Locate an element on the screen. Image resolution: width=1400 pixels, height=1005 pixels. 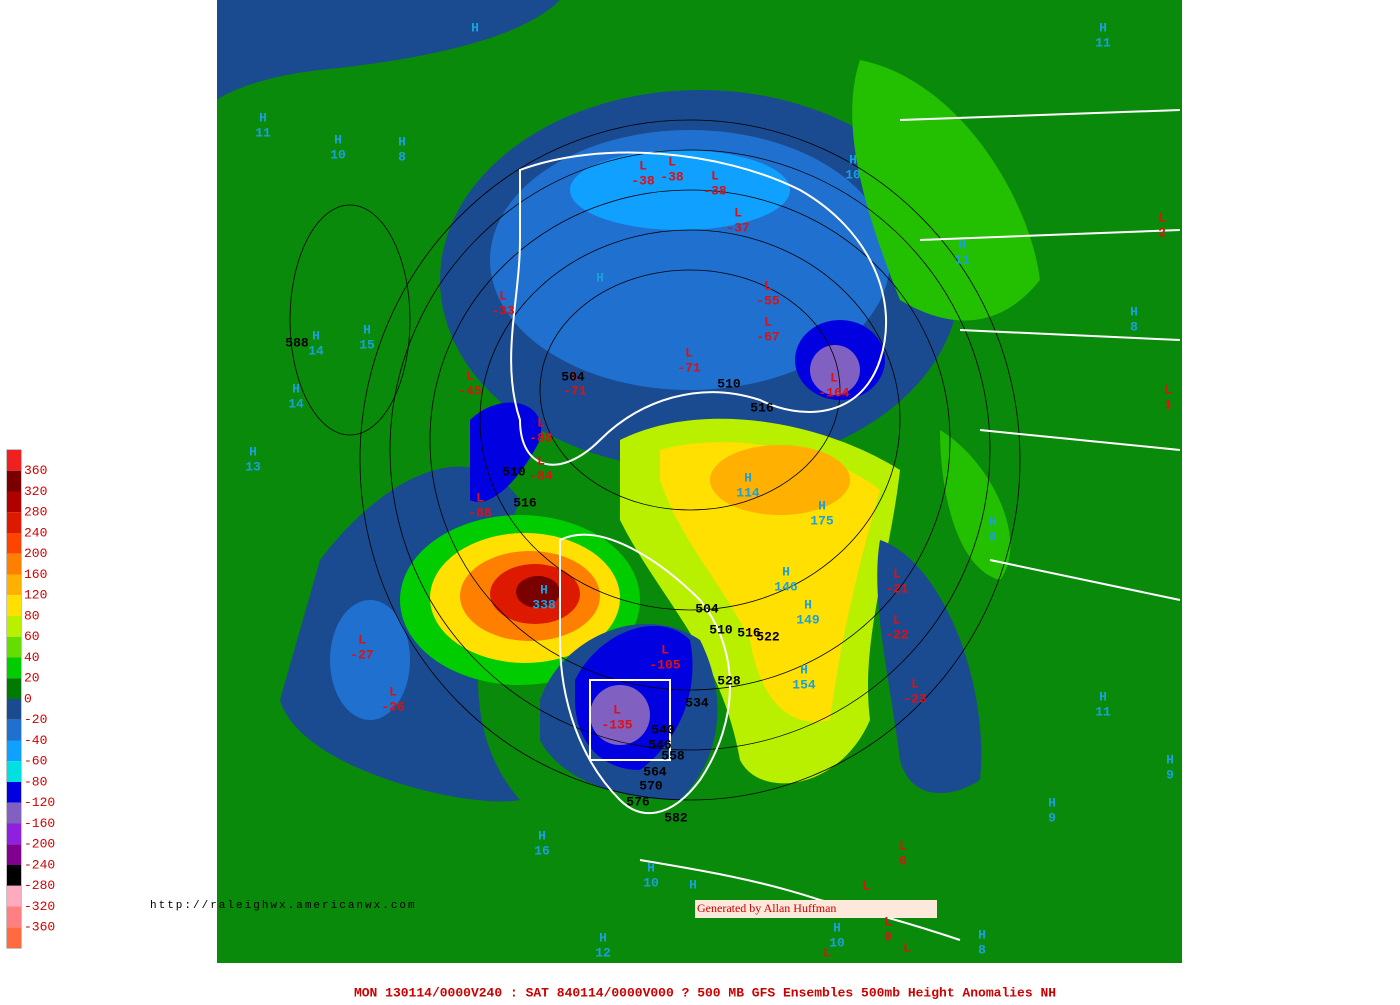
colorbar-label: 120 is located at coordinates (35, 595).